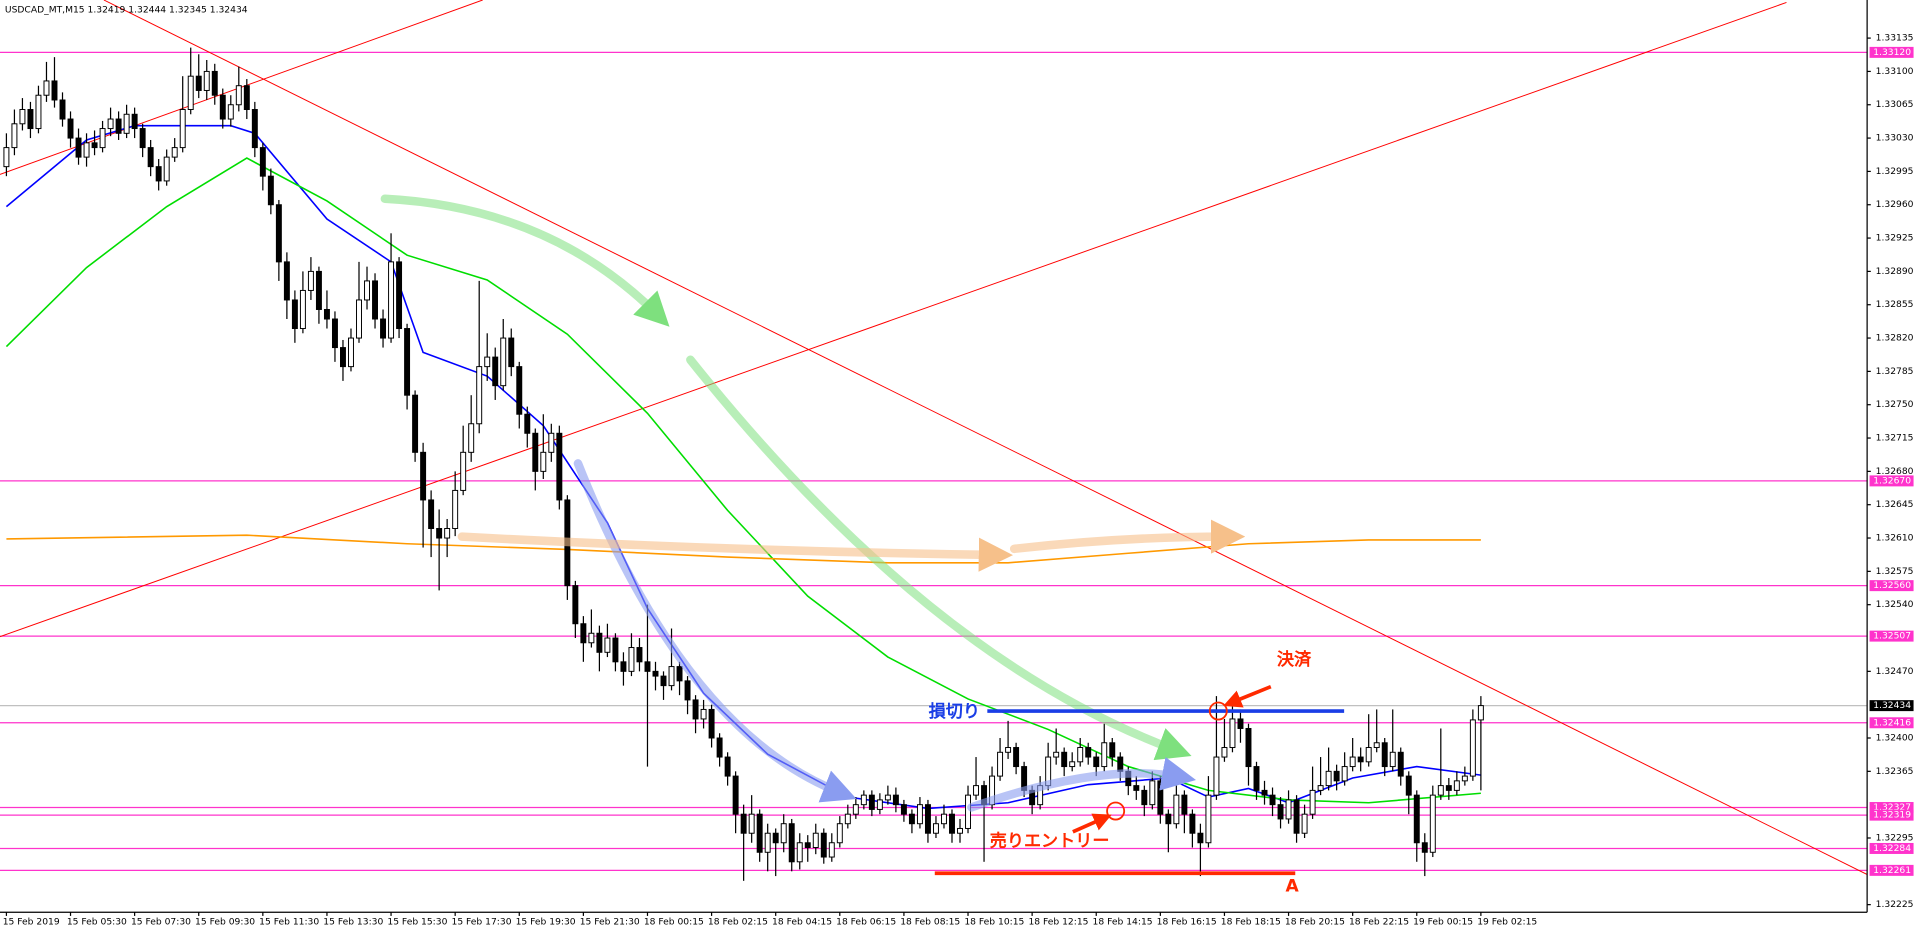 Image resolution: width=1916 pixels, height=933 pixels. I want to click on level-label: 1.32670, so click(1892, 481).